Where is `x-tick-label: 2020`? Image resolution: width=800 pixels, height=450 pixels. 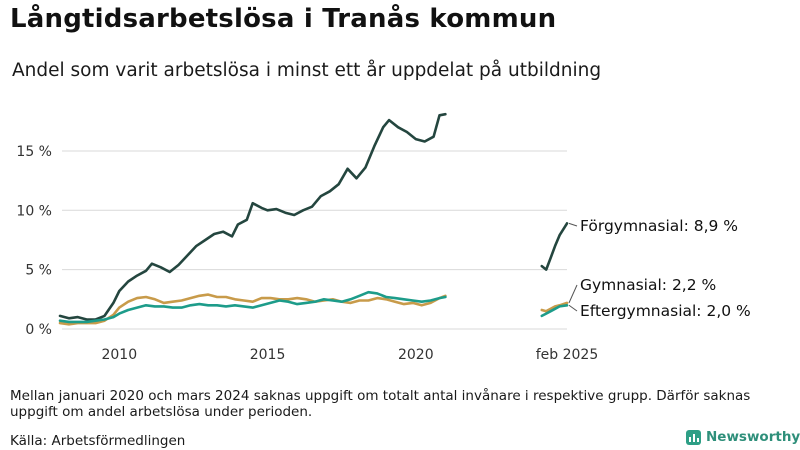
x-tick-label: 2020 is located at coordinates (416, 355).